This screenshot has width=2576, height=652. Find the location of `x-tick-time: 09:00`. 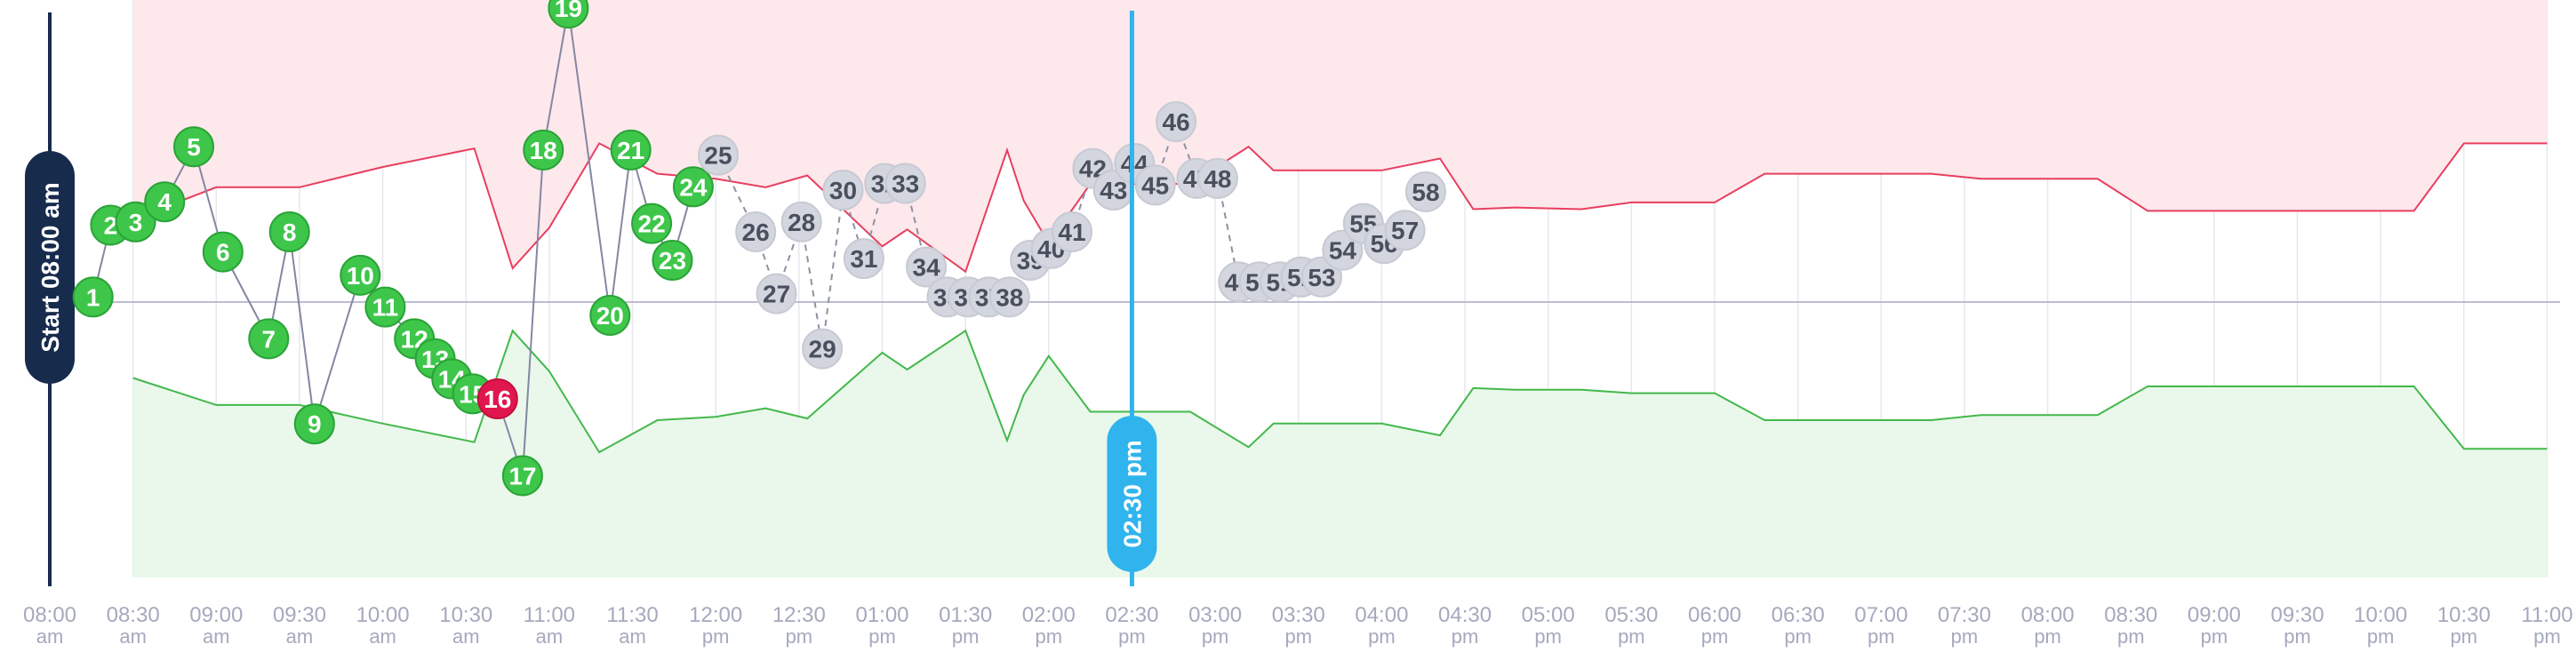

x-tick-time: 09:00 is located at coordinates (216, 615).